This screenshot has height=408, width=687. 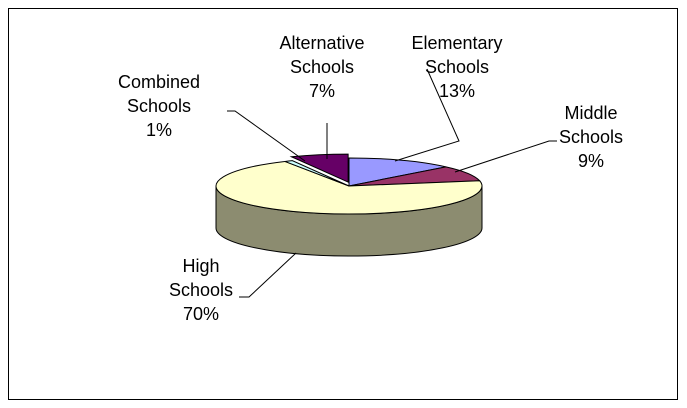 I want to click on slice-label-high-schools: High Schools 70%, so click(x=201, y=290).